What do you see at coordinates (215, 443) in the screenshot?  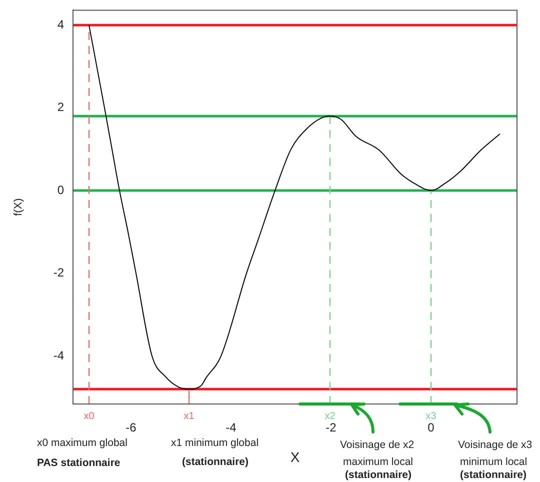 I see `text: x1 minimum global` at bounding box center [215, 443].